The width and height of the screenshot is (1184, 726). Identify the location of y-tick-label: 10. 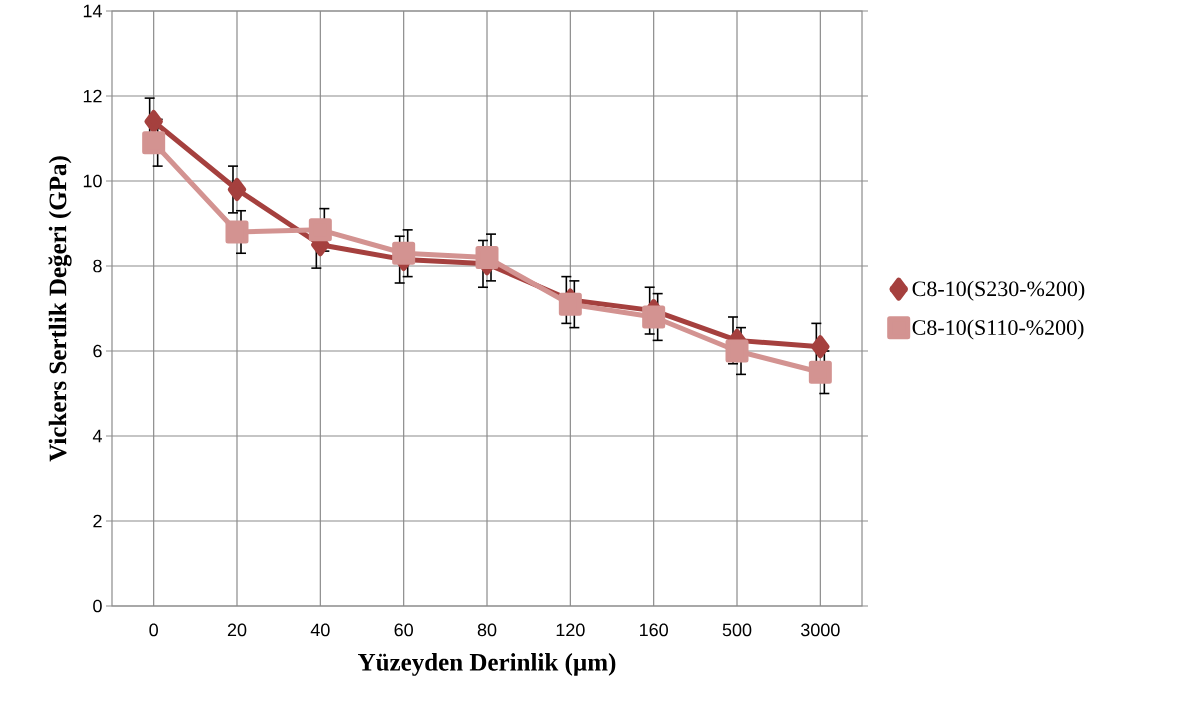
(92, 181).